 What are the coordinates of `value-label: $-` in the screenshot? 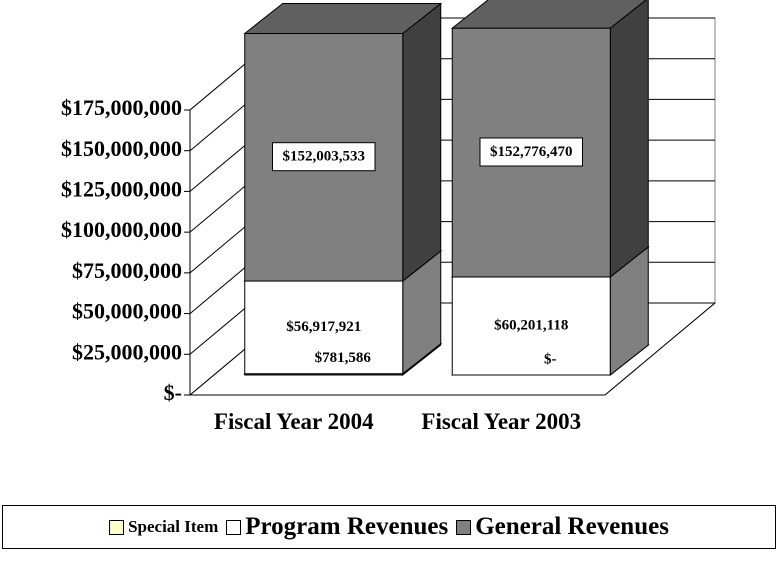 It's located at (550, 359).